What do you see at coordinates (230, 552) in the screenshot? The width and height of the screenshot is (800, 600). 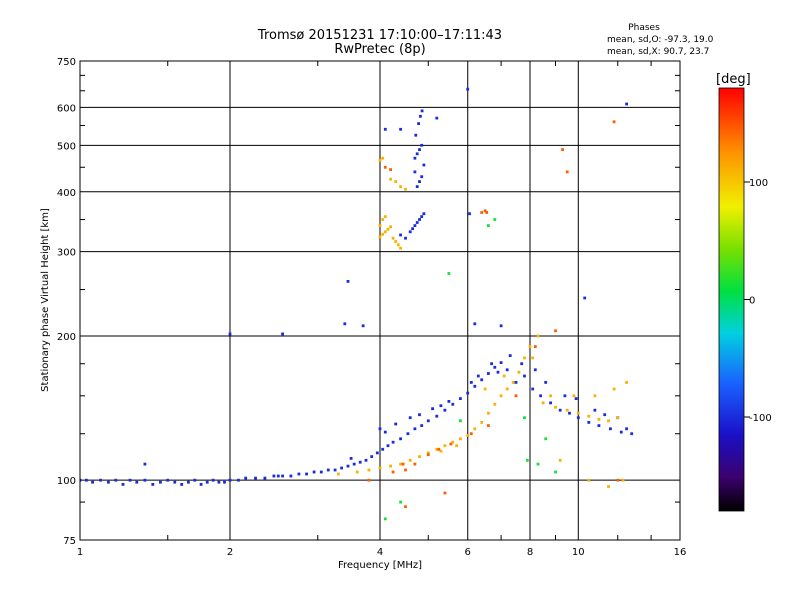 I see `x-tick-label: 2` at bounding box center [230, 552].